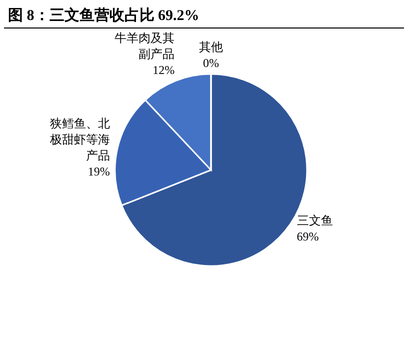 The image size is (408, 337). Describe the element at coordinates (99, 171) in the screenshot. I see `data-label: 19%` at that location.